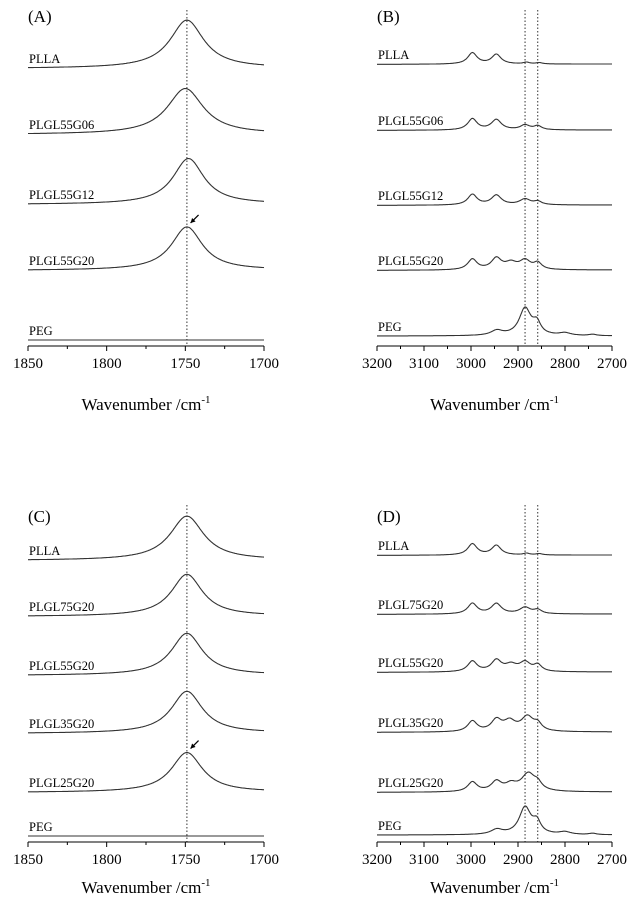  What do you see at coordinates (389, 516) in the screenshot?
I see `panel-label: (D)` at bounding box center [389, 516].